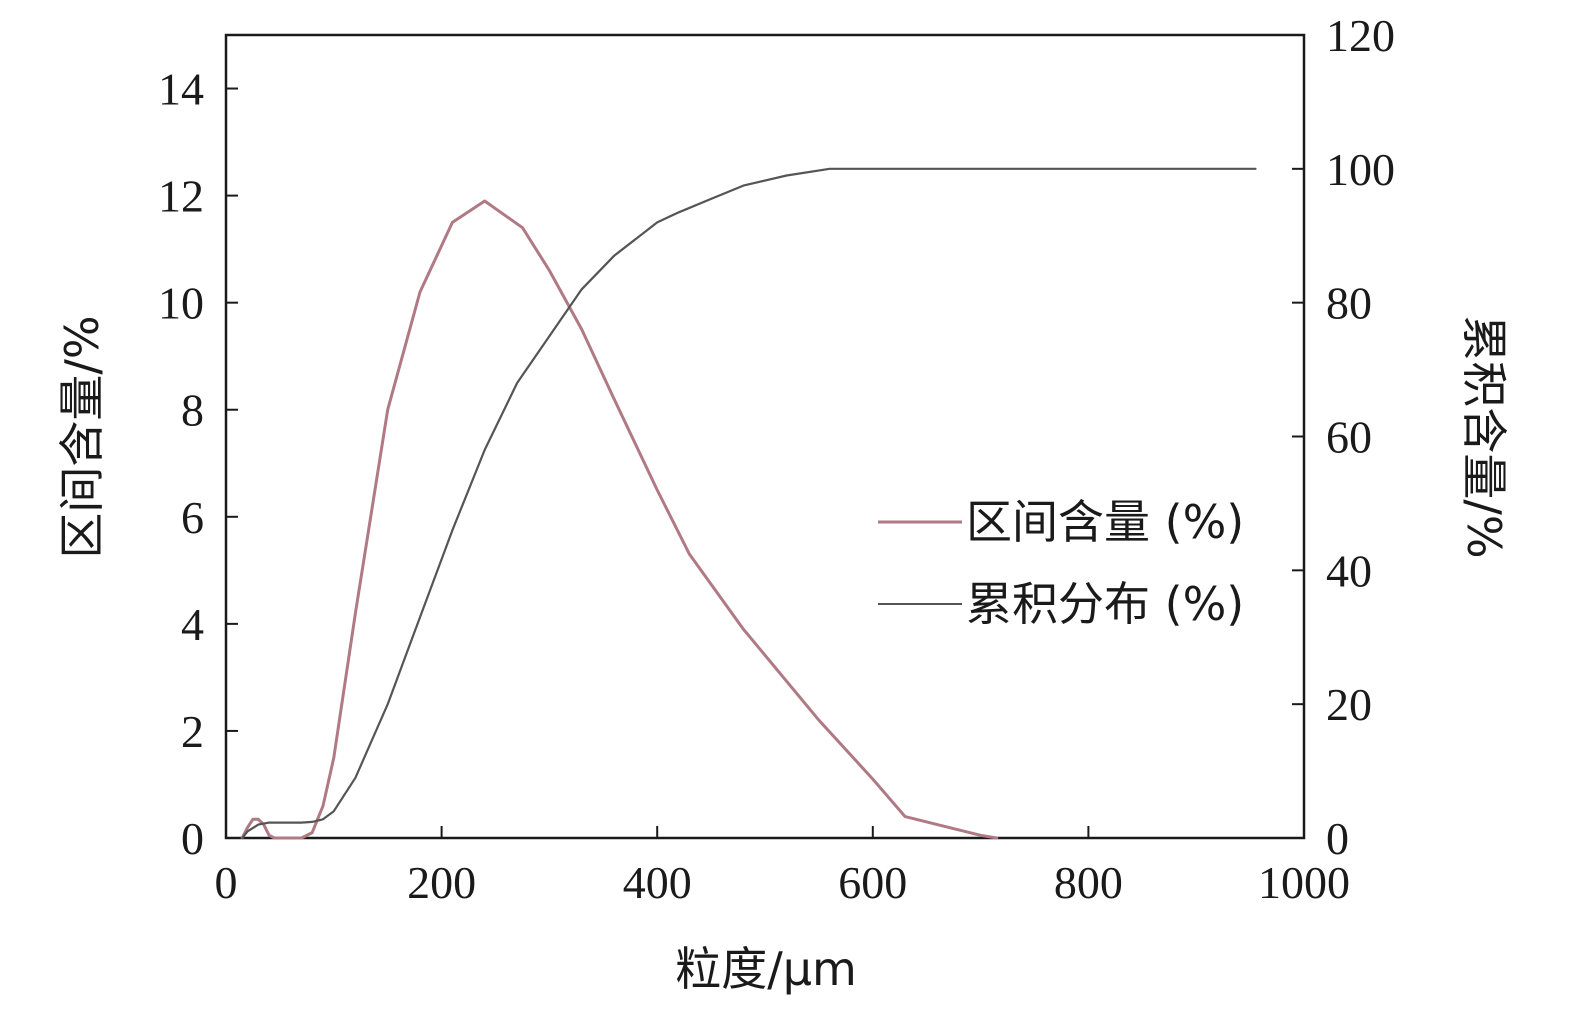 This screenshot has width=1575, height=1012. I want to click on left-y-tick-label: 12, so click(181, 196).